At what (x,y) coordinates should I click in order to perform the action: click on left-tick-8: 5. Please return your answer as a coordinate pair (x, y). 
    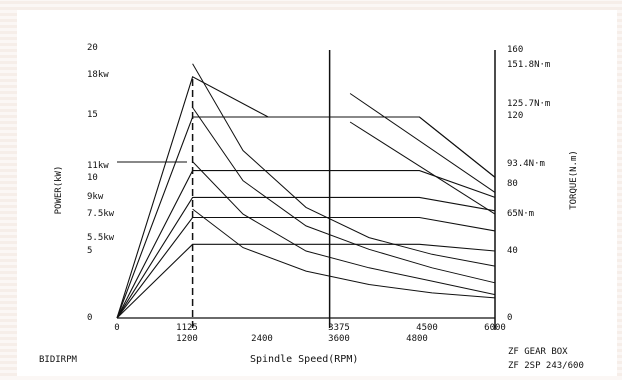
    Looking at the image, I should click on (89, 251).